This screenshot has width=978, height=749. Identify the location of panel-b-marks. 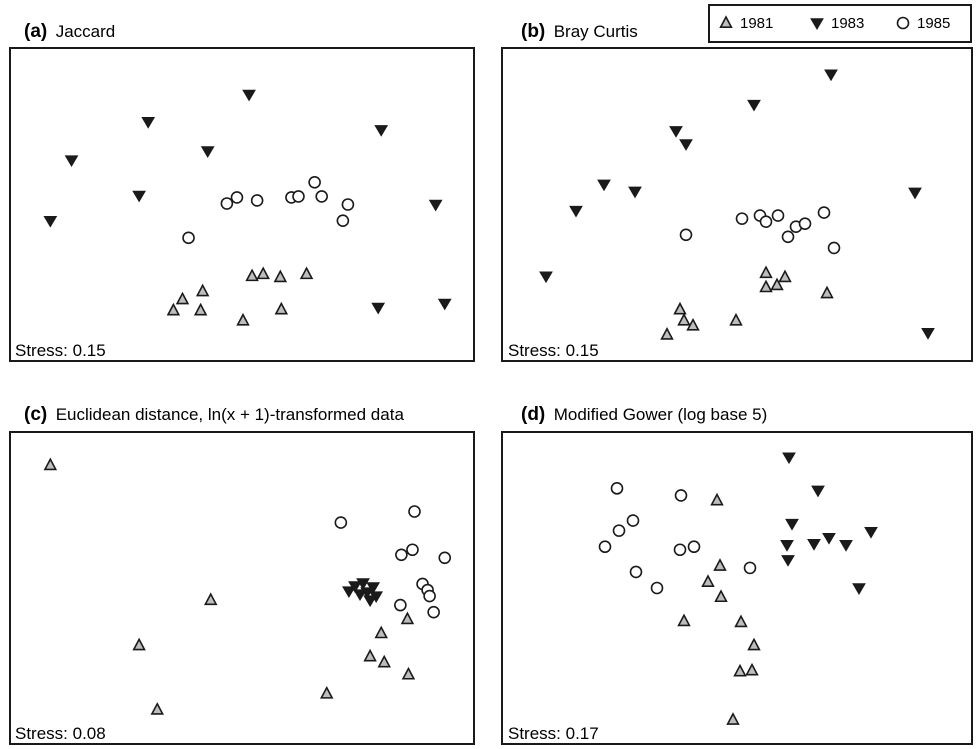
(737, 204).